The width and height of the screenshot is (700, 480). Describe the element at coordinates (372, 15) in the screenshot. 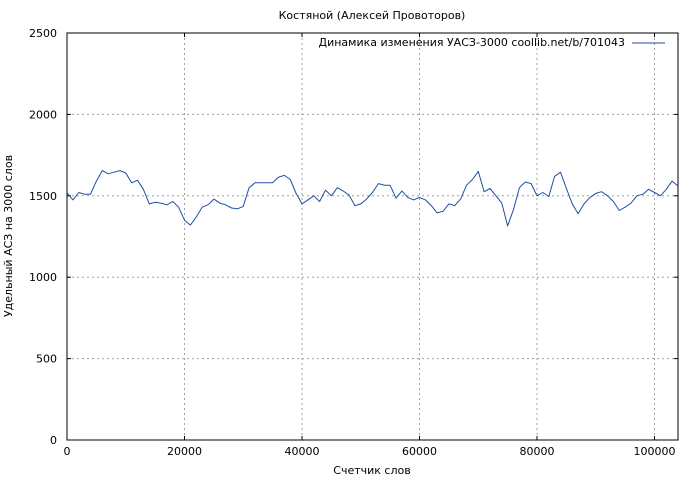

I see `chart-title: Костяной (Алексей Провоторов)` at that location.